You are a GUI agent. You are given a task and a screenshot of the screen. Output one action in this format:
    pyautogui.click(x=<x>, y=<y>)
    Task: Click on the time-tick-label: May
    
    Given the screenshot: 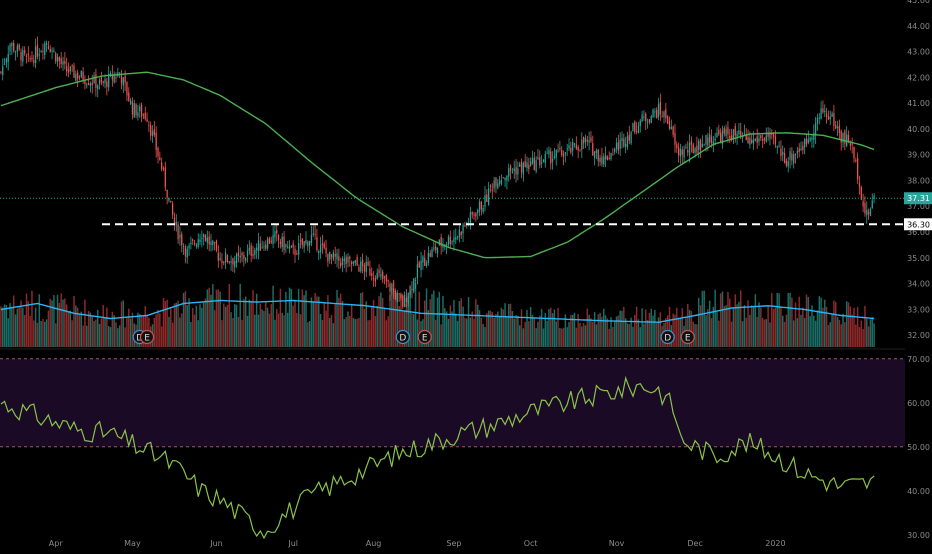 What is the action you would take?
    pyautogui.click(x=132, y=543)
    